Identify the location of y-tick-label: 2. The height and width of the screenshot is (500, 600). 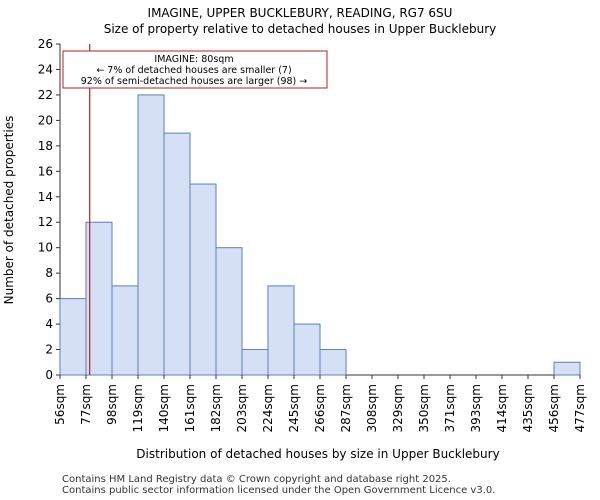
(49, 350).